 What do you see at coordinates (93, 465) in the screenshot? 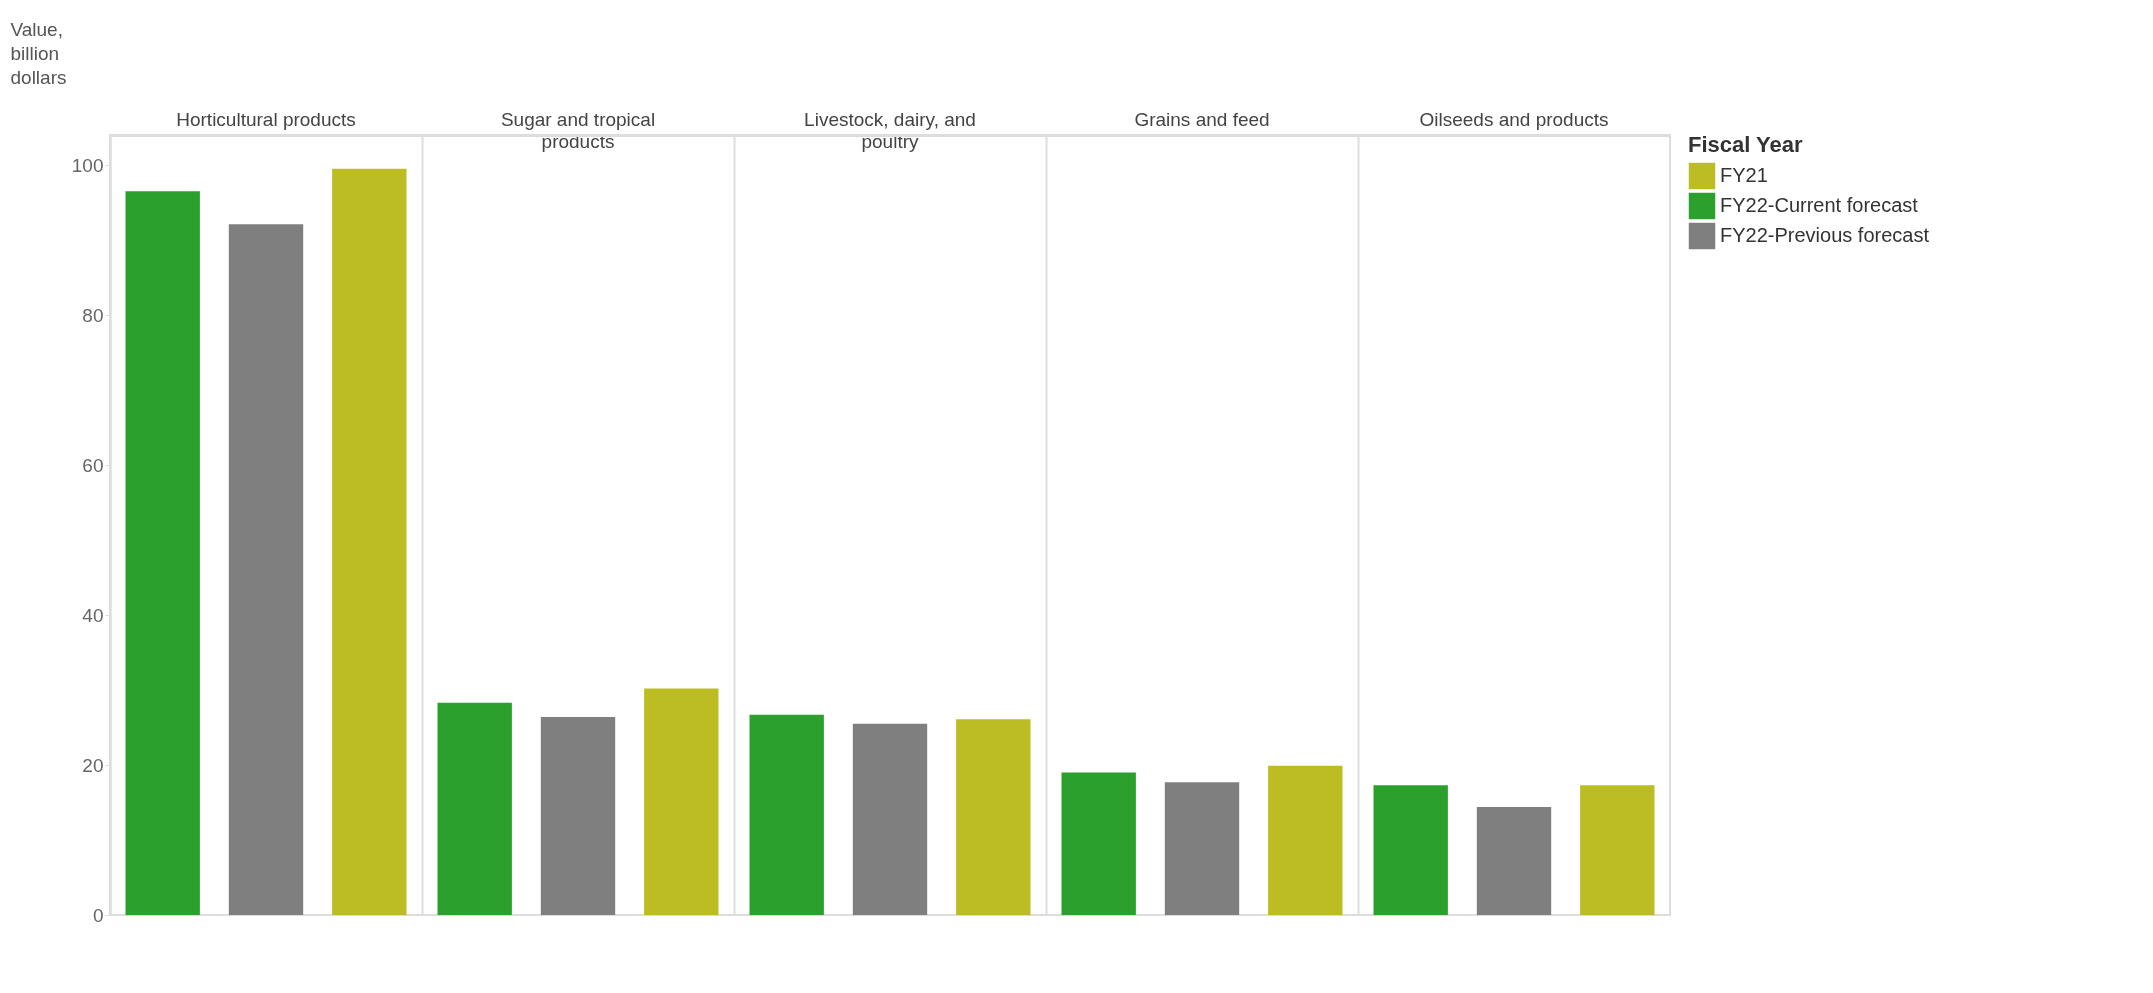
I see `y-tick-label: 60` at bounding box center [93, 465].